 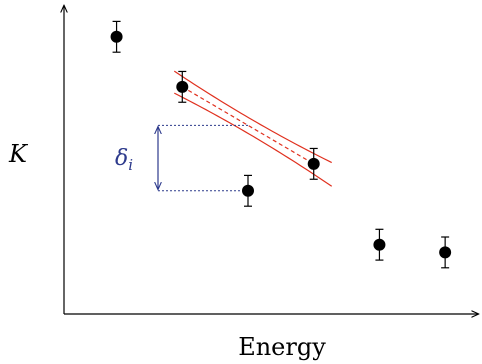 What do you see at coordinates (130, 165) in the screenshot?
I see `delta-subscript: i` at bounding box center [130, 165].